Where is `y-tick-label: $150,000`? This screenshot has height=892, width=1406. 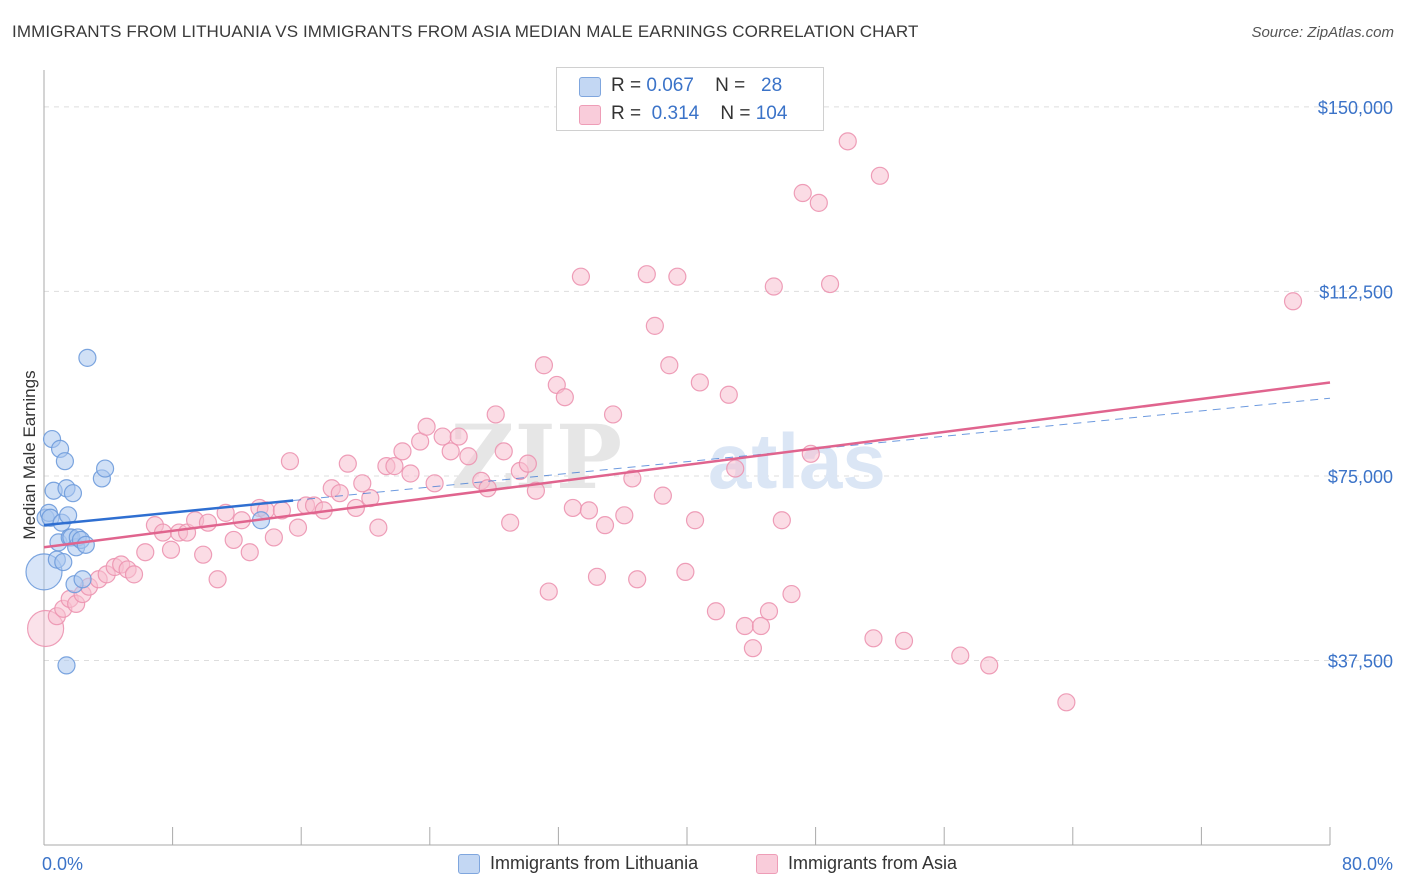 y-tick-label: $150,000 is located at coordinates (1355, 108).